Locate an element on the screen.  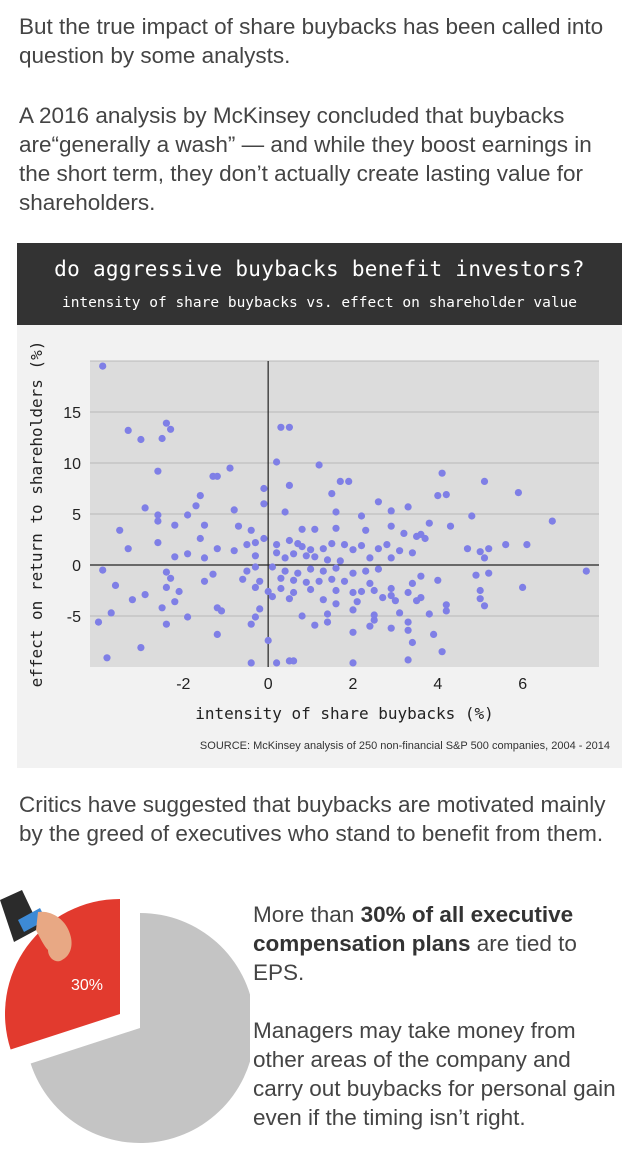
x-tick-label: 4 is located at coordinates (437, 684).